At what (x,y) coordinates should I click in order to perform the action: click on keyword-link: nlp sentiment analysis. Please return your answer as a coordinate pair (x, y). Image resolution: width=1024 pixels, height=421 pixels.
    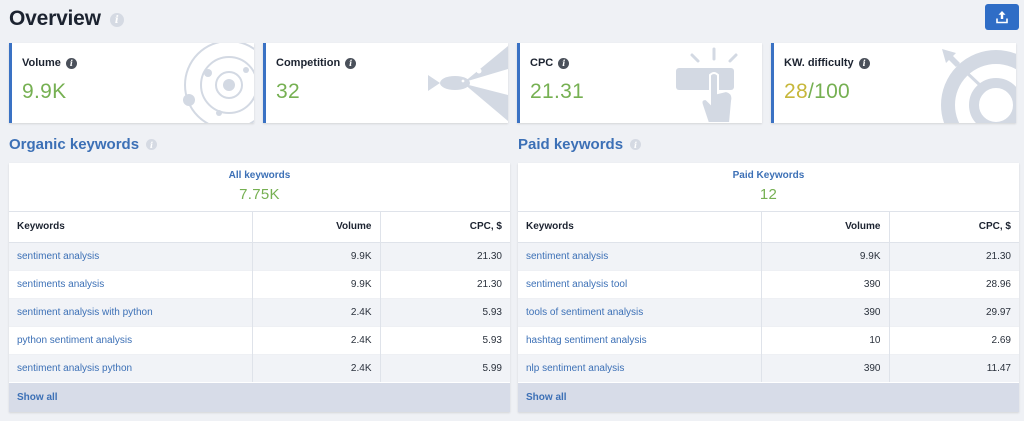
    Looking at the image, I should click on (639, 367).